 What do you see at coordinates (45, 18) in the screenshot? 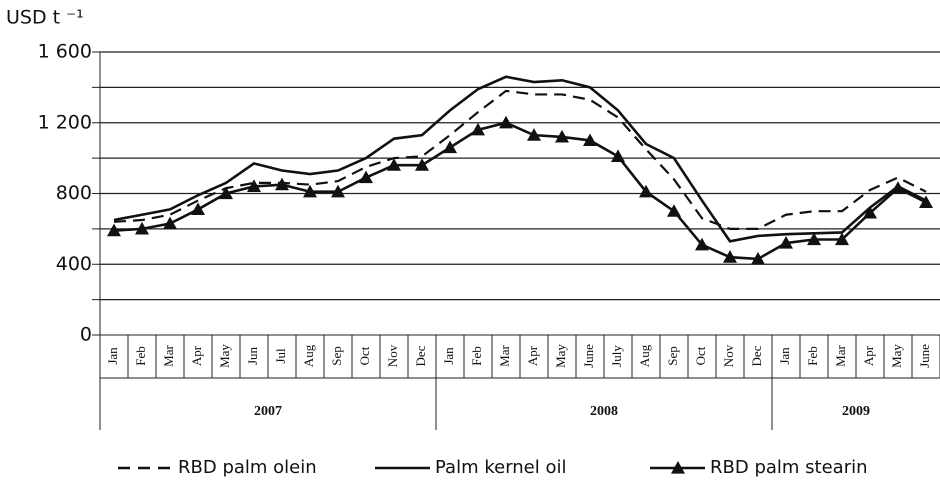
I see `y-axis-label: USD t ⁻¹` at bounding box center [45, 18].